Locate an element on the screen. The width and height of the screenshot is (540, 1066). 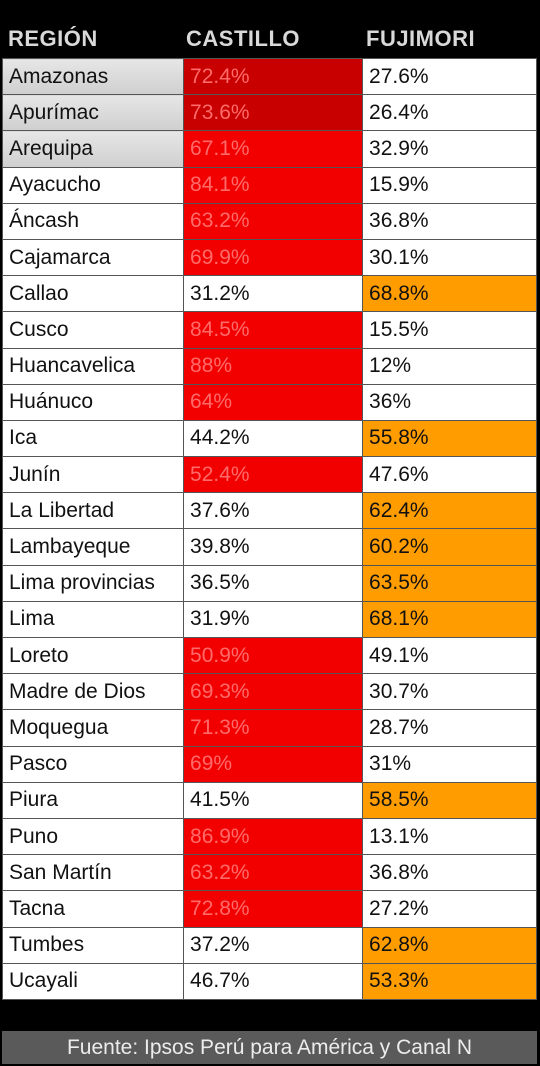
castillo-cell: 86.9% is located at coordinates (273, 836).